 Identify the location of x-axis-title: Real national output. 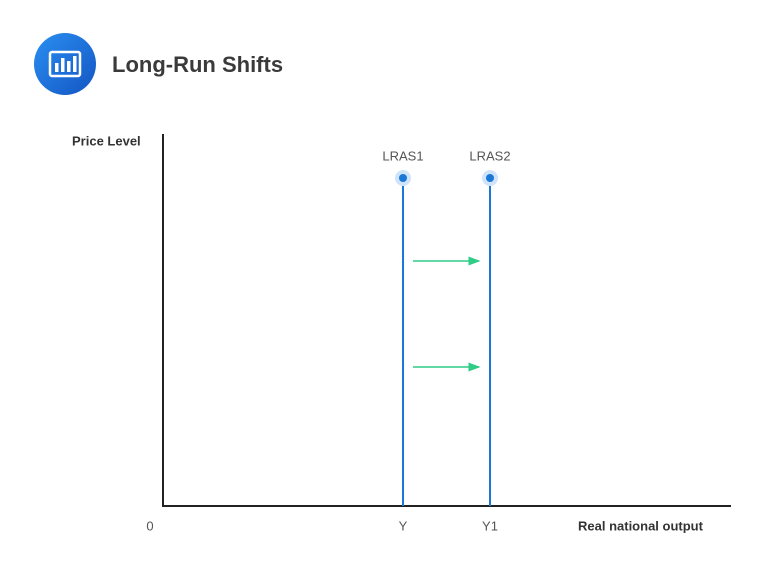
(641, 525).